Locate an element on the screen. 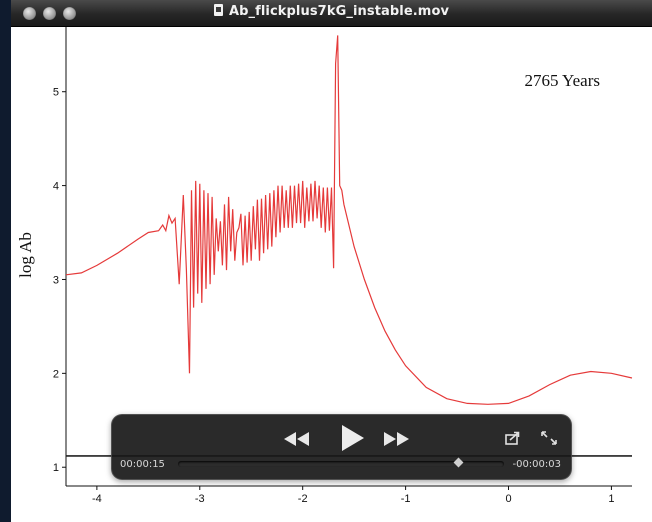 This screenshot has height=522, width=652. fast-forward-button is located at coordinates (397, 441).